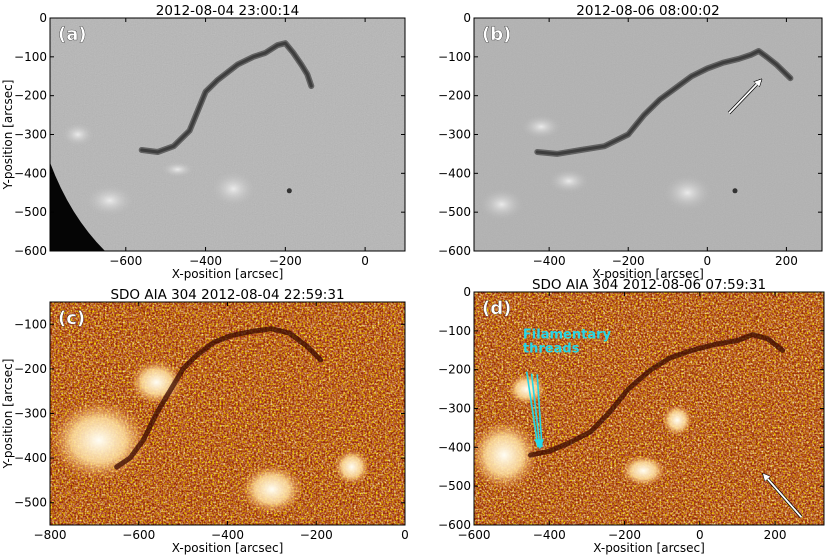 This screenshot has height=559, width=830. What do you see at coordinates (783, 496) in the screenshot?
I see `arrow-d` at bounding box center [783, 496].